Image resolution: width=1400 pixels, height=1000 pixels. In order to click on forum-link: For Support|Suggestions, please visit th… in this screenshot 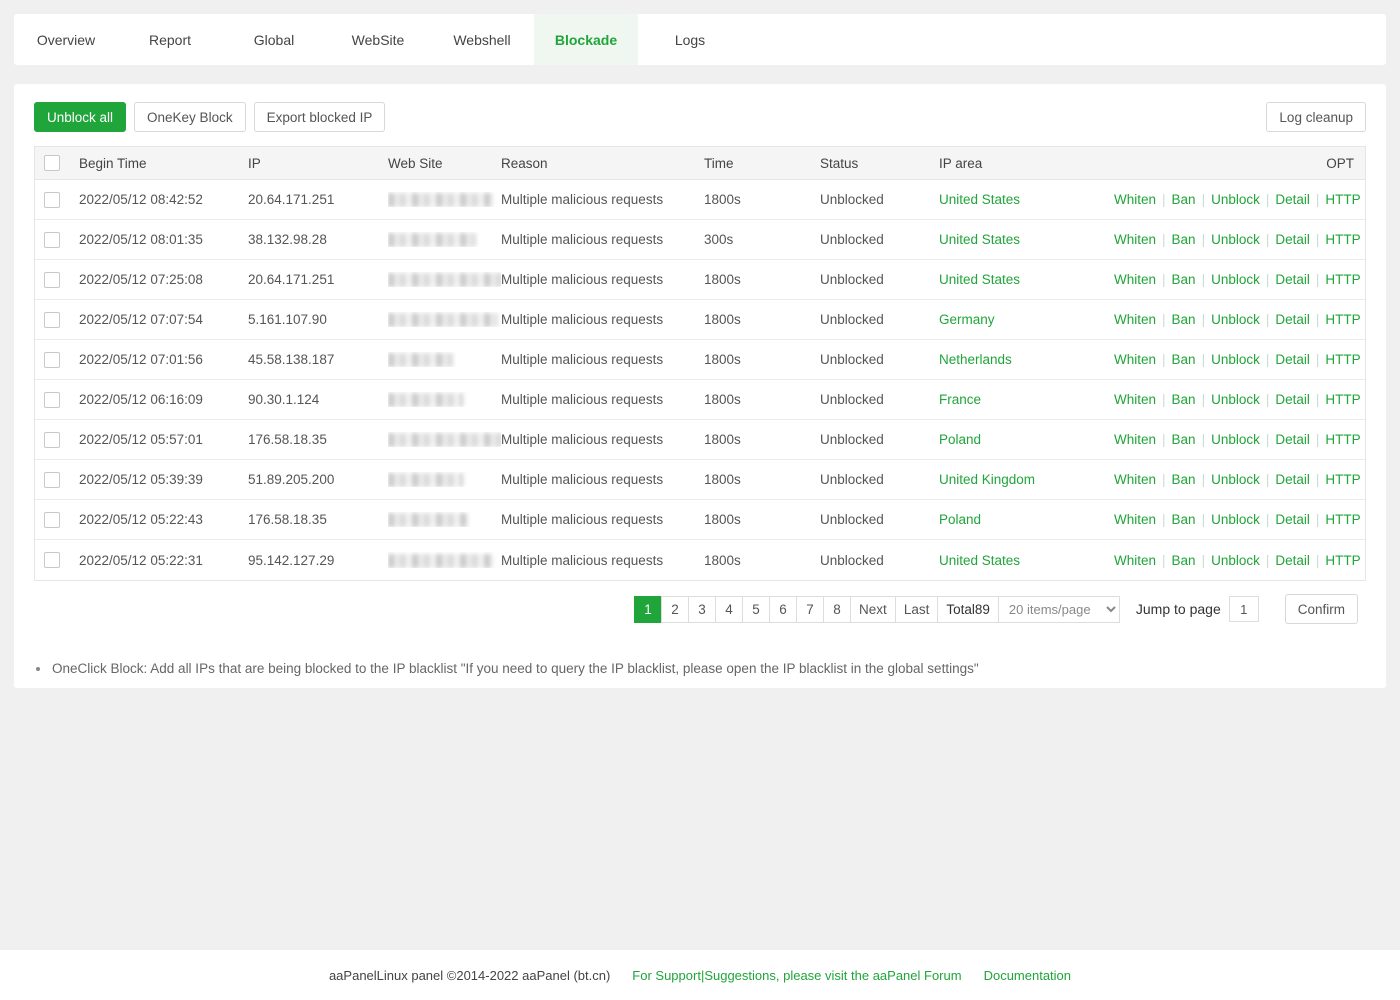, I will do `click(797, 975)`.